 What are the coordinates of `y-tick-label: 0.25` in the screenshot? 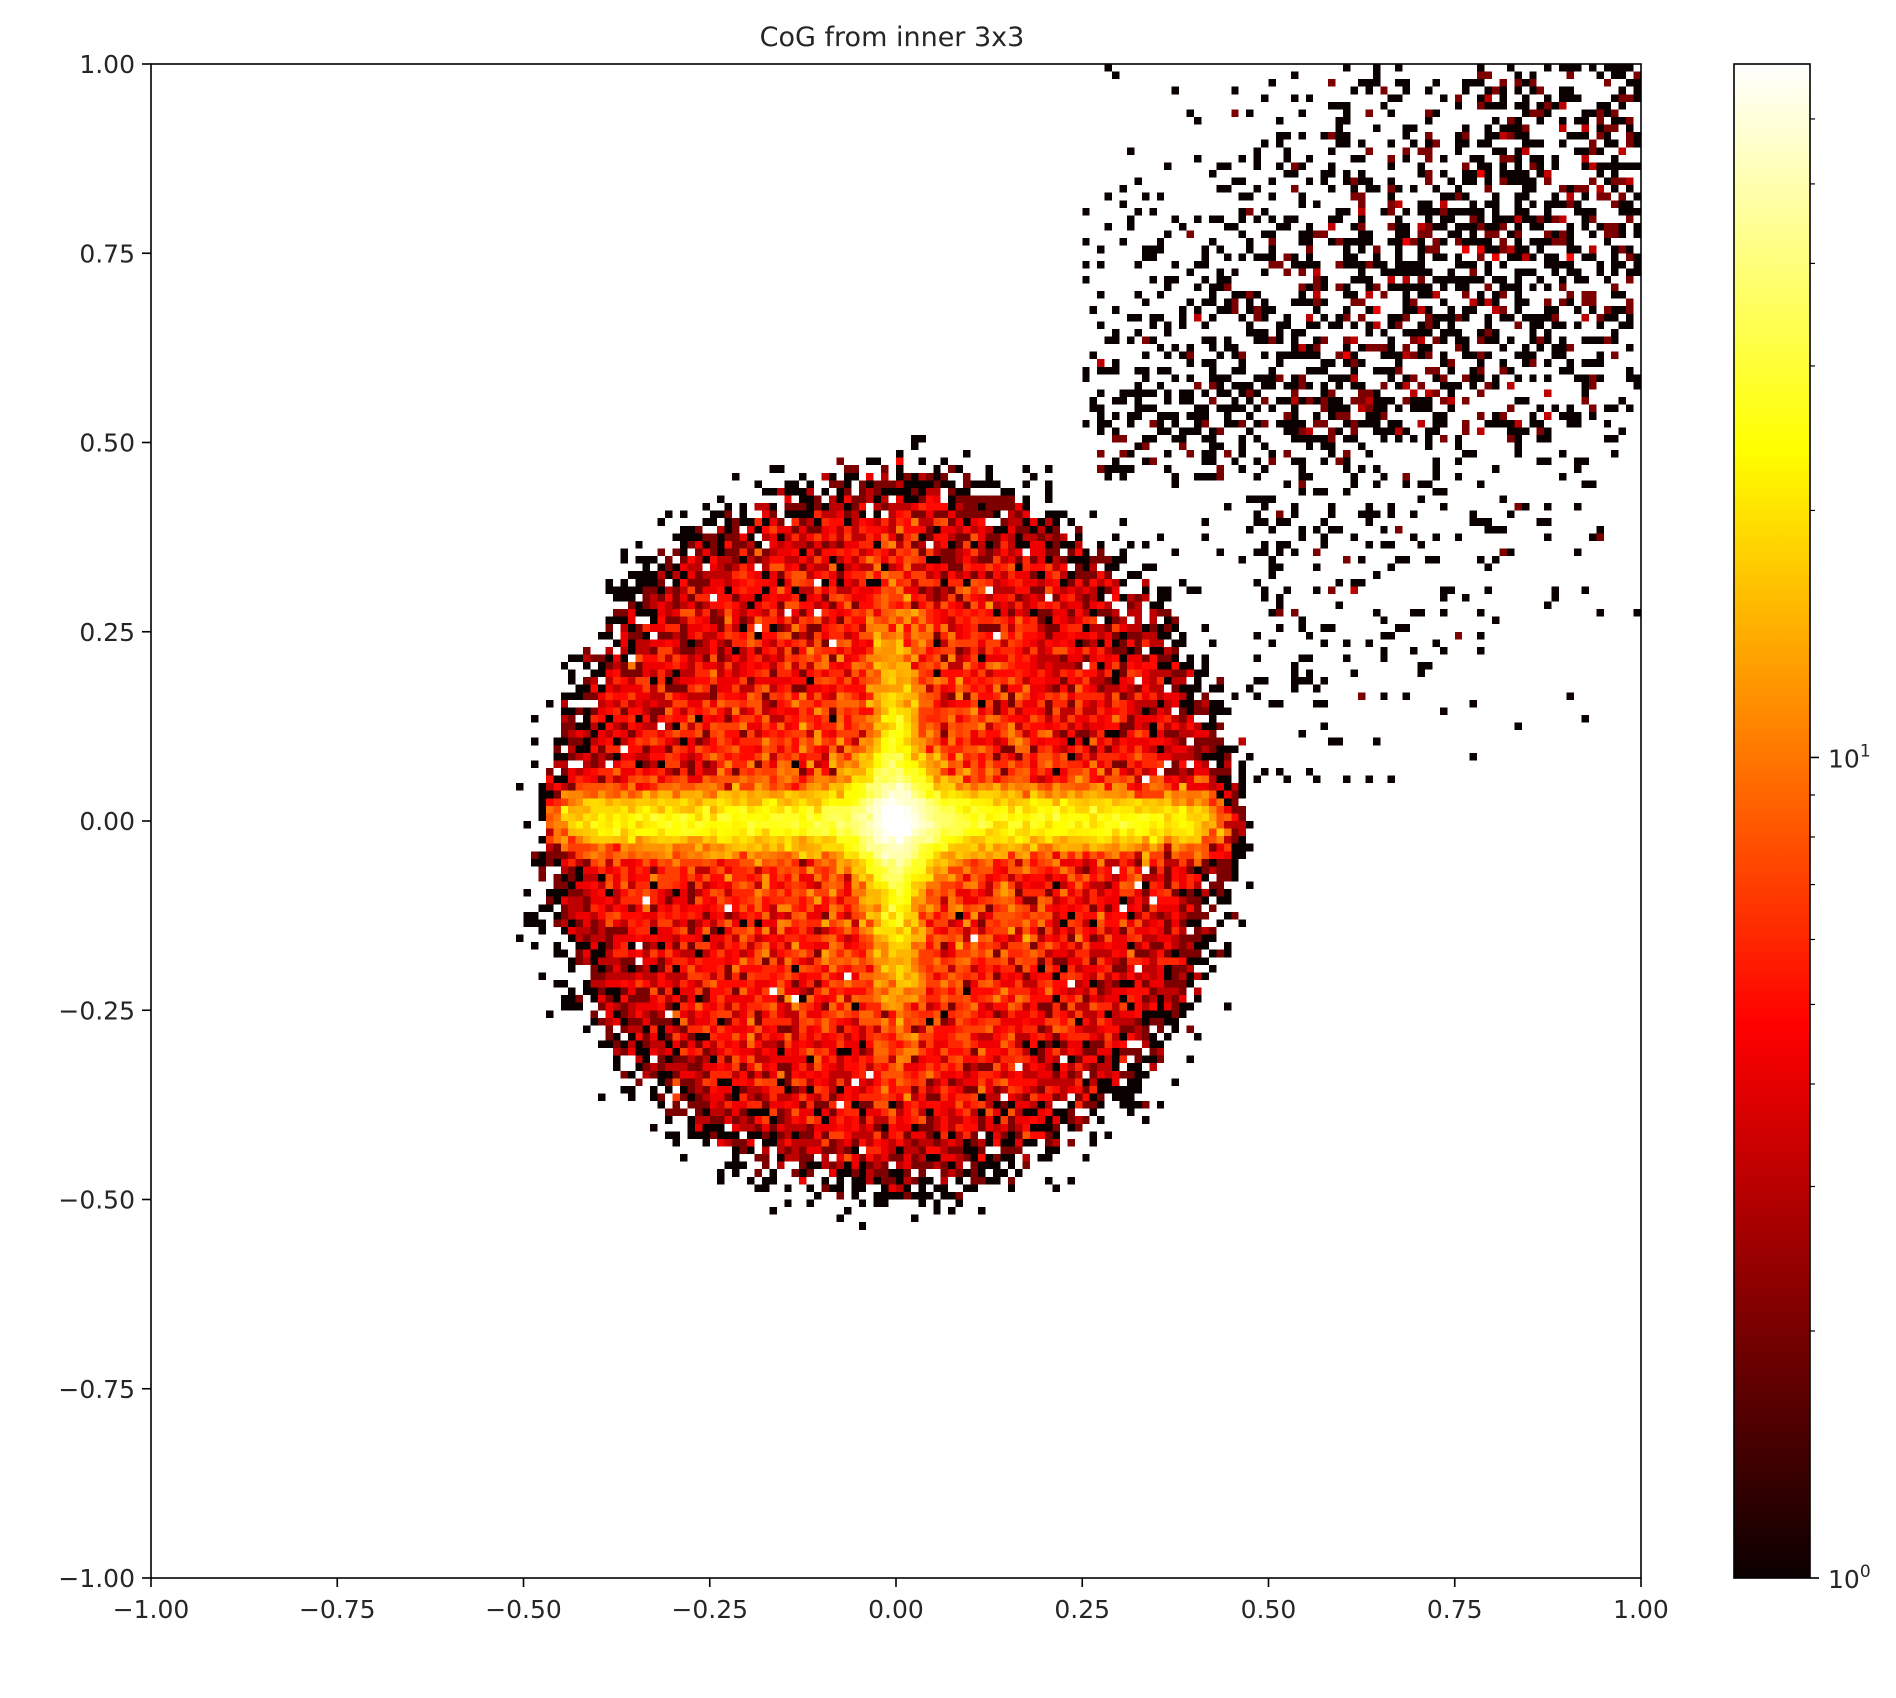 It's located at (107, 632).